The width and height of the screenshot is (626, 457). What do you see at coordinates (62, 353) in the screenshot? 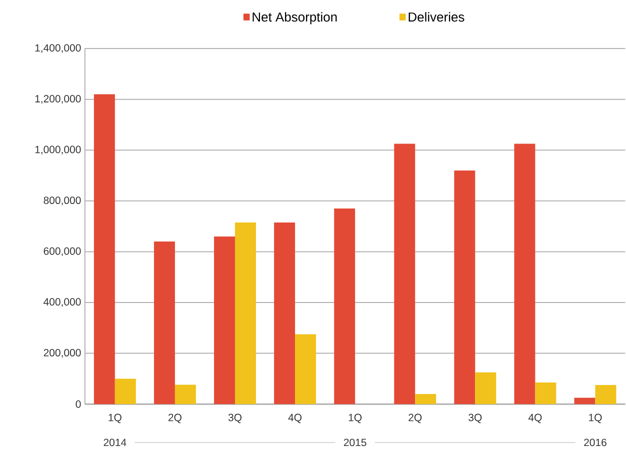
I see `y-tick-label: 200,000` at bounding box center [62, 353].